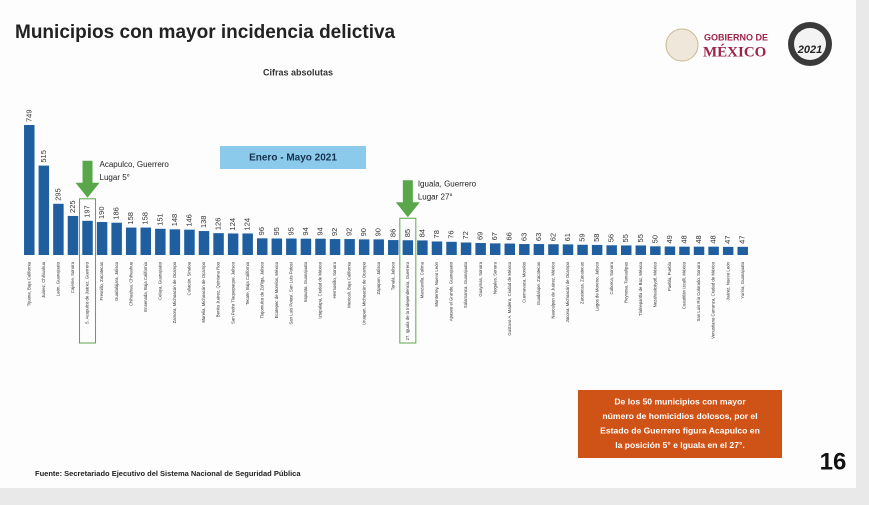 This screenshot has width=869, height=505. I want to click on callout-text: Acapulco, Guerrero, so click(135, 164).